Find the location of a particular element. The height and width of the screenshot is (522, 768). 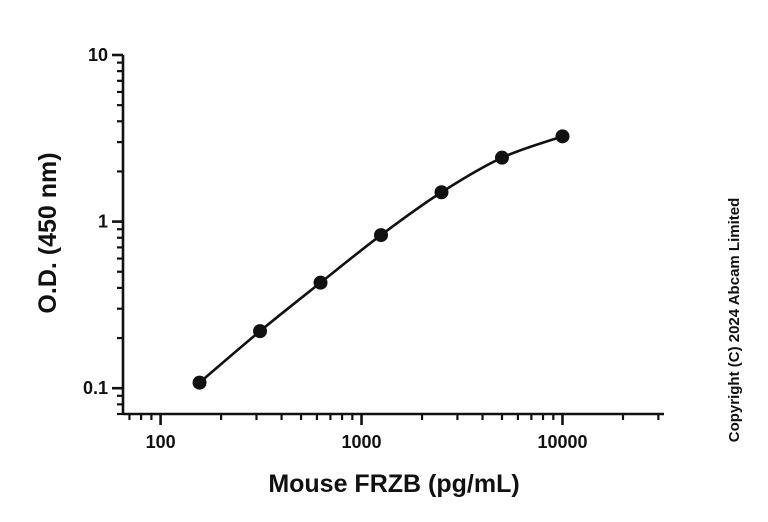

copyright-text: Copyright (C) 2024 Abcam Limited is located at coordinates (734, 320).